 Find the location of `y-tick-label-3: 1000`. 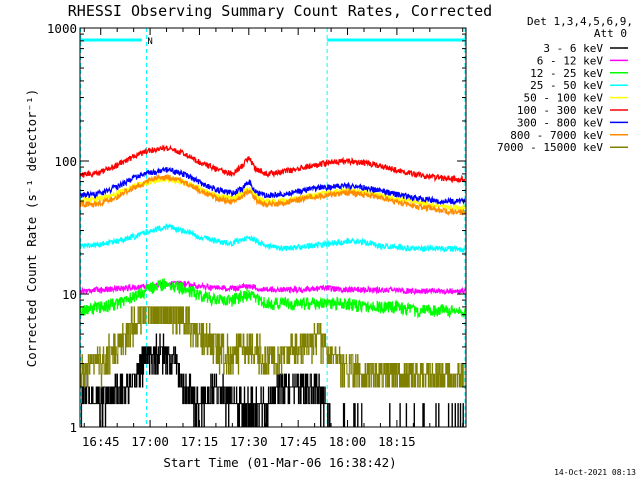

y-tick-label-3: 1000 is located at coordinates (62, 28).